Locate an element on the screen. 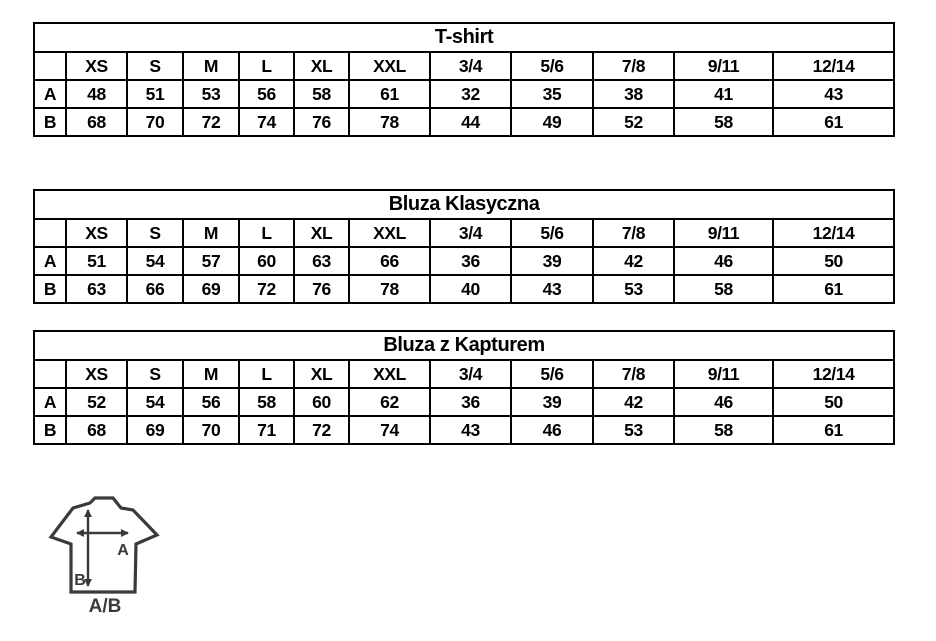  width-label: A is located at coordinates (123, 550).